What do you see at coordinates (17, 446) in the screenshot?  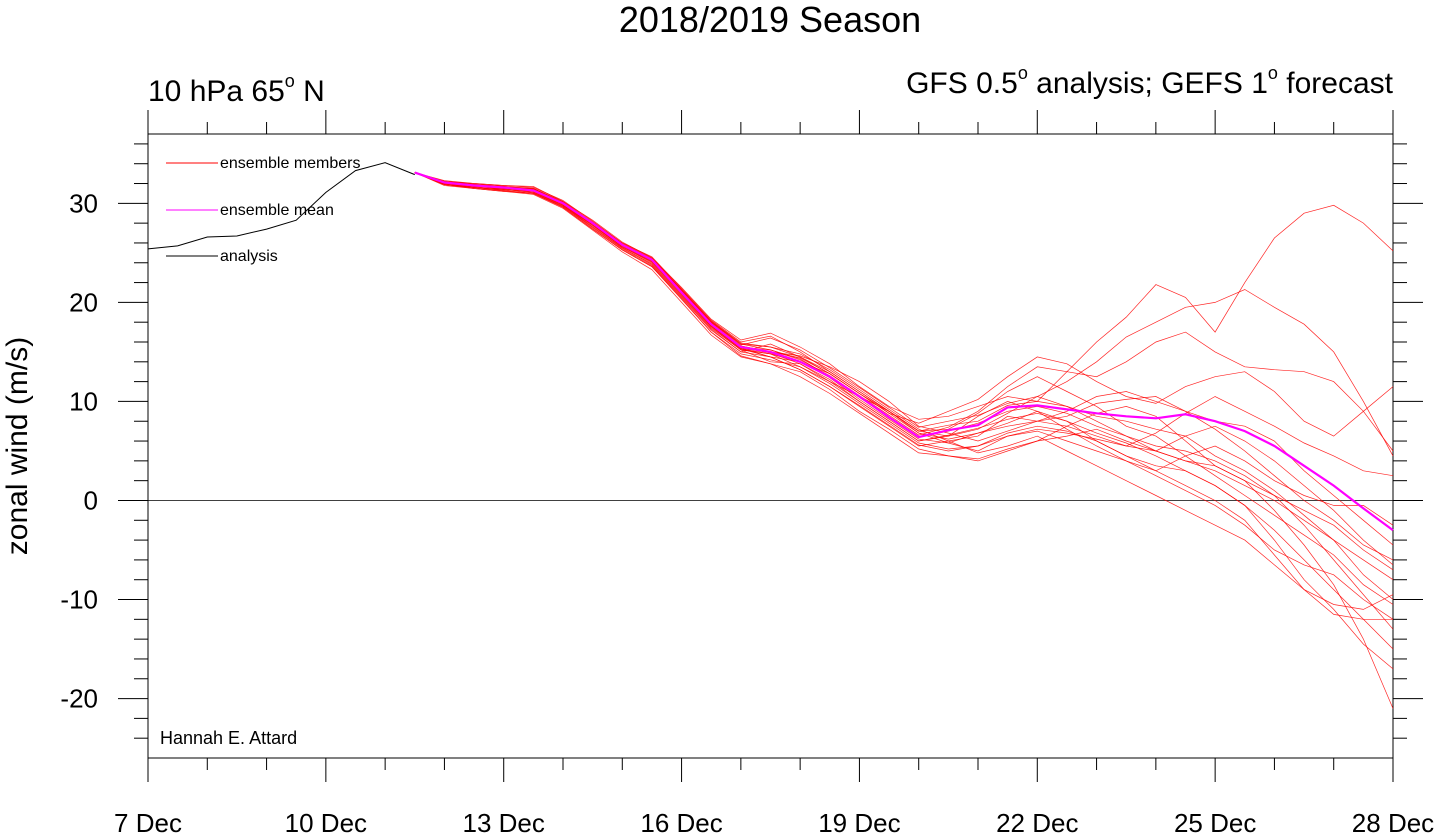 I see `y-axis-label: zonal wind (m/s)` at bounding box center [17, 446].